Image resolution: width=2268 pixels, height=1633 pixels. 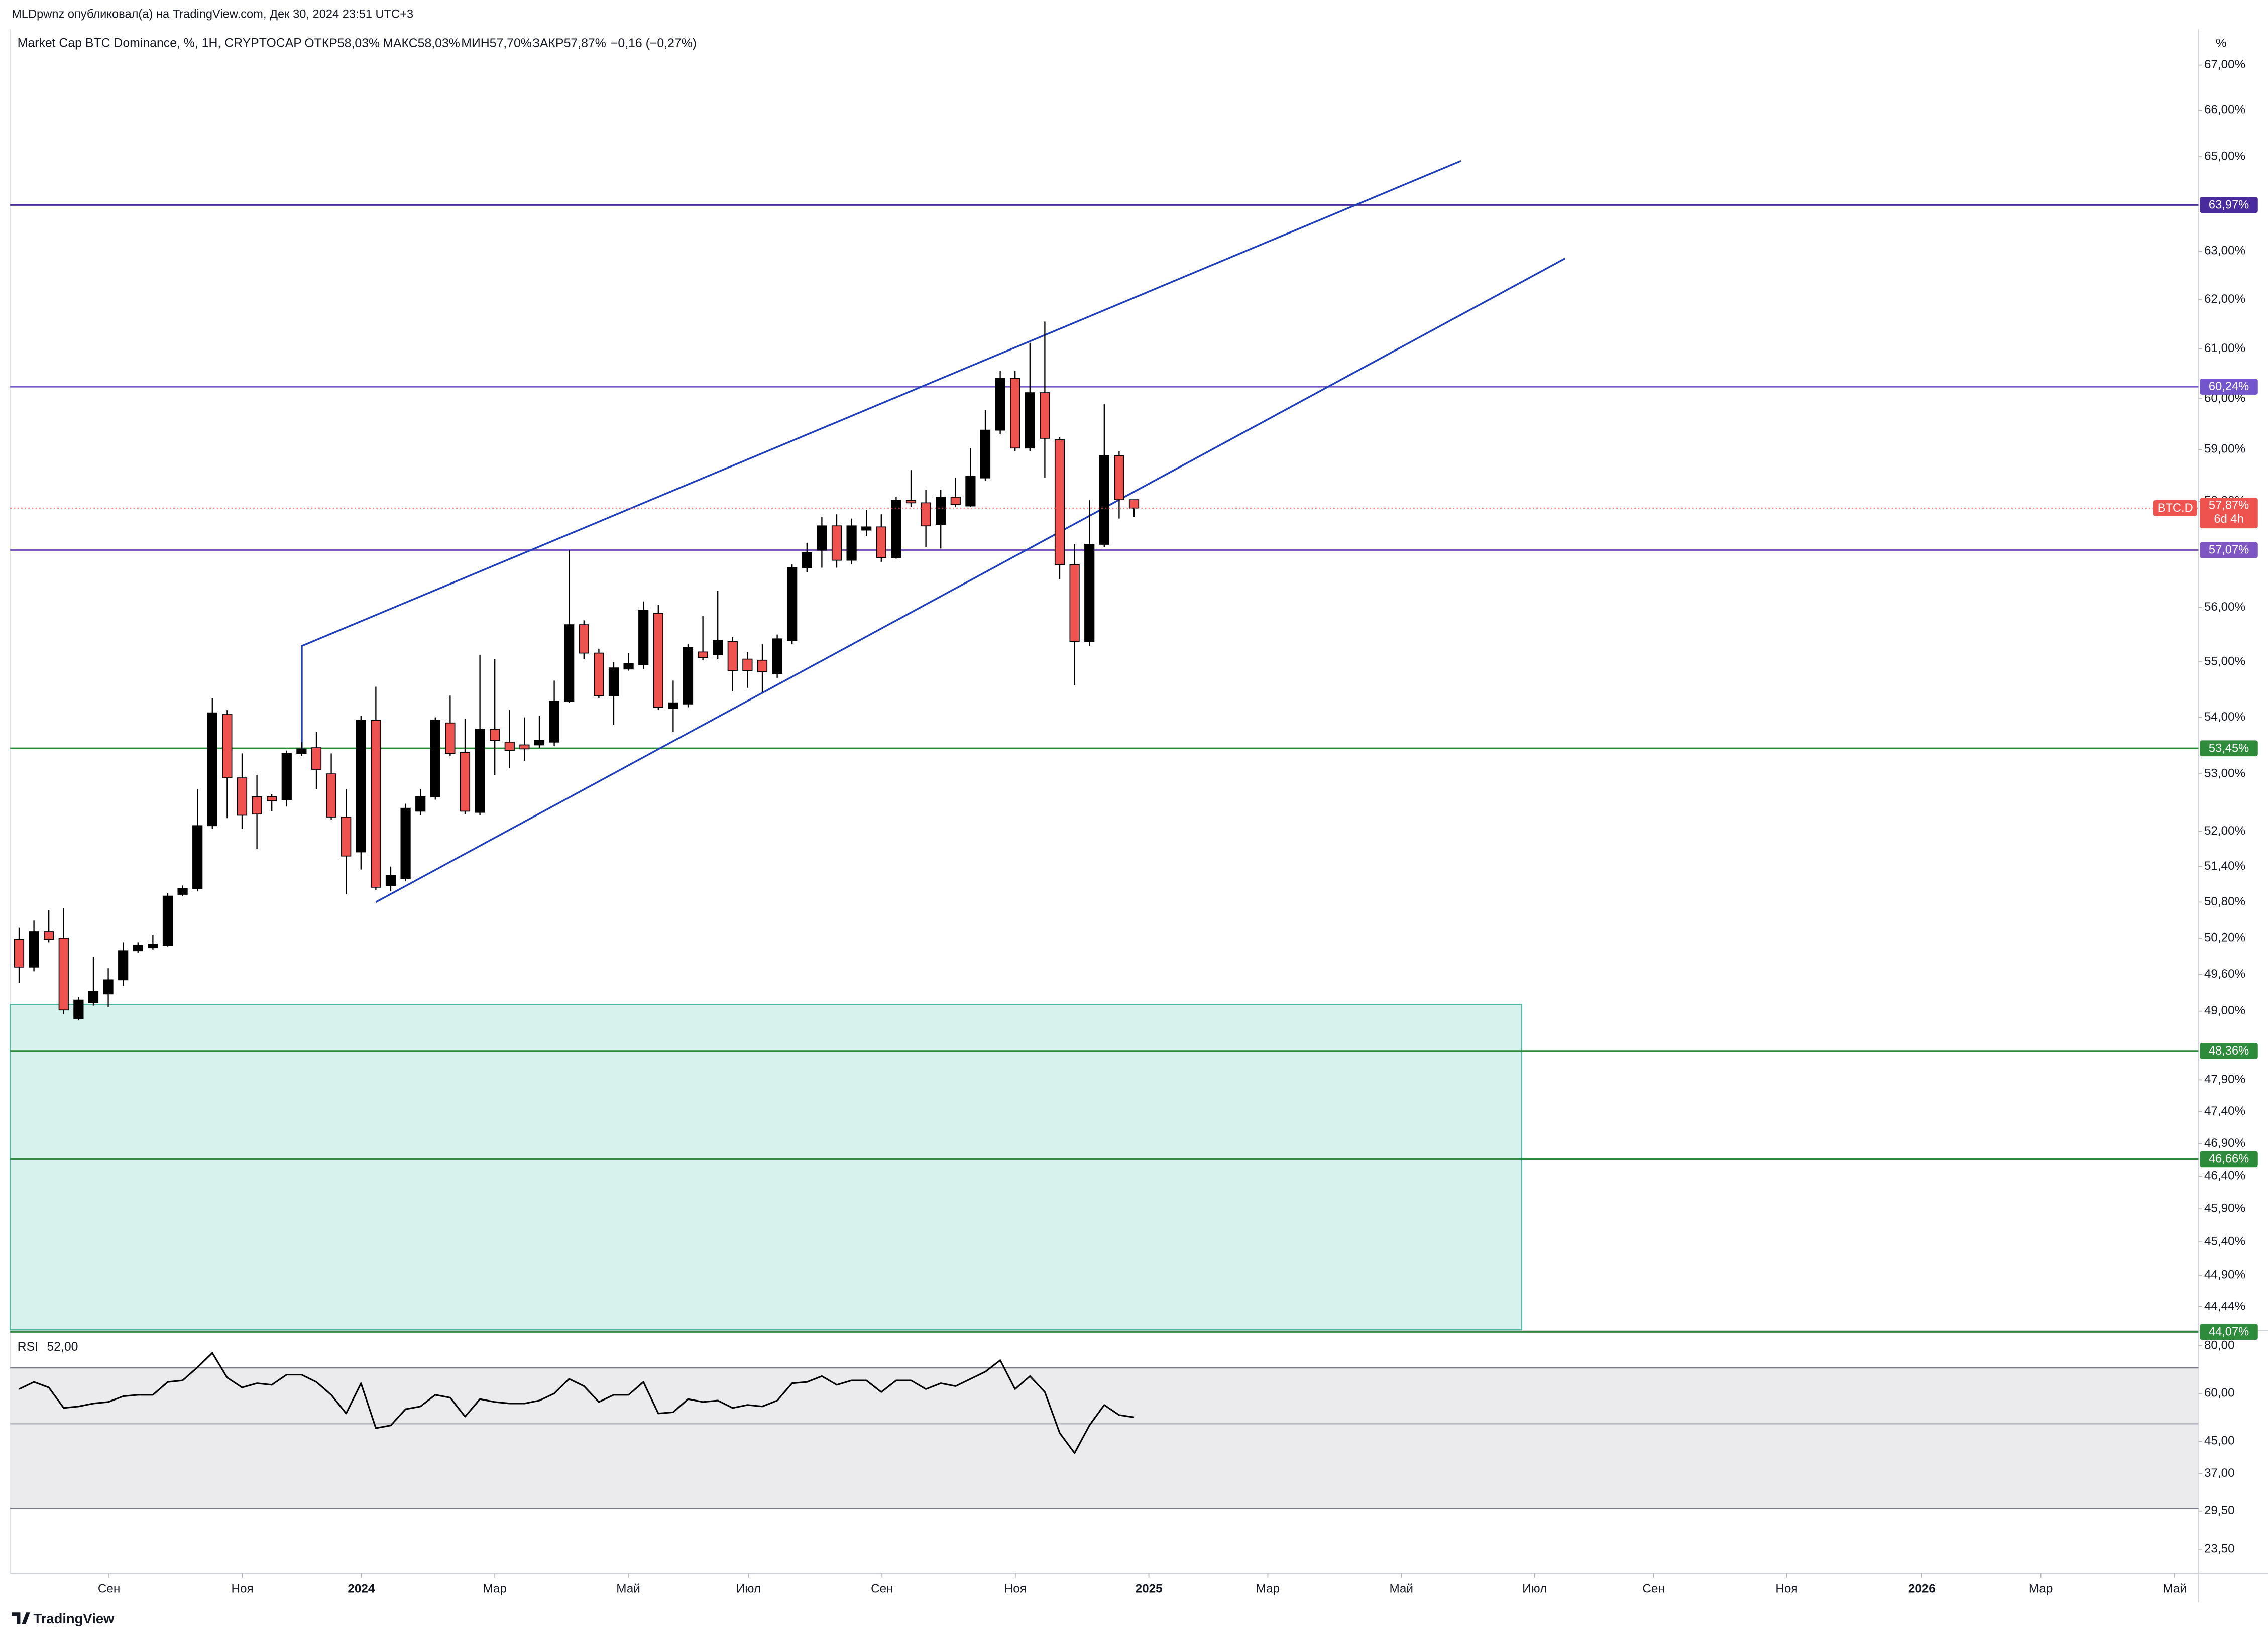 What do you see at coordinates (2224, 1209) in the screenshot?
I see `y-tick-label: 45,90%` at bounding box center [2224, 1209].